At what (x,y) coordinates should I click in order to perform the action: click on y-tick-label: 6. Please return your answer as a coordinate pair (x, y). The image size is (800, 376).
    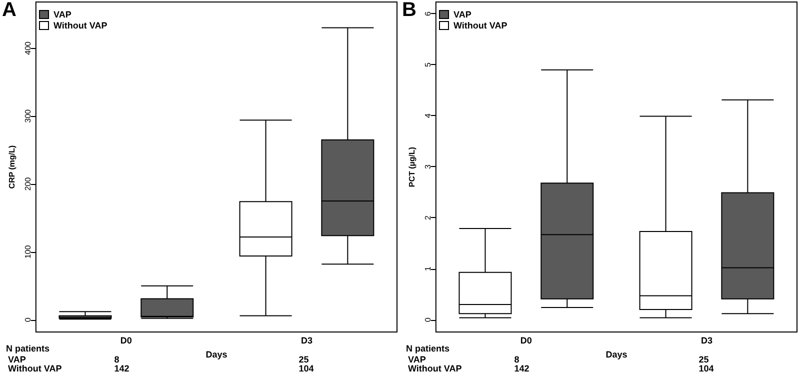
    Looking at the image, I should click on (427, 13).